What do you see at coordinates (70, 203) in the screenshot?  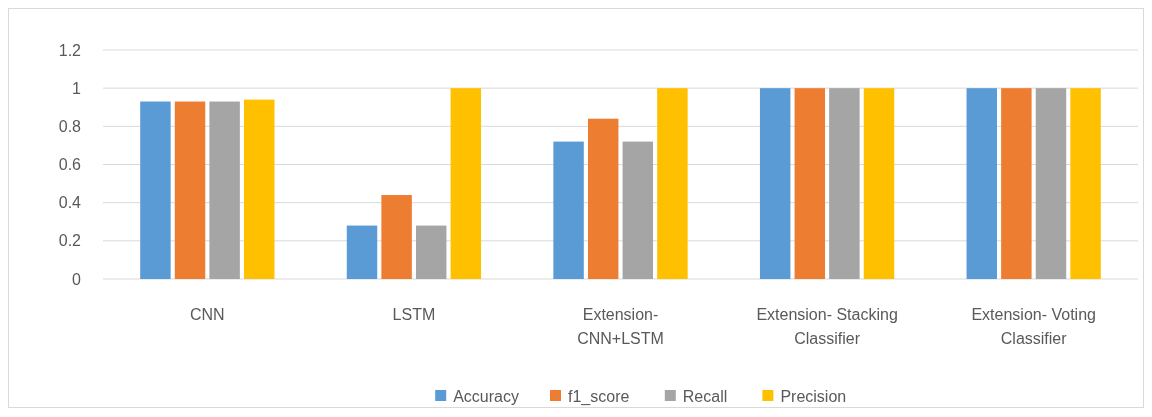 I see `y-tick-label: 0.4` at bounding box center [70, 203].